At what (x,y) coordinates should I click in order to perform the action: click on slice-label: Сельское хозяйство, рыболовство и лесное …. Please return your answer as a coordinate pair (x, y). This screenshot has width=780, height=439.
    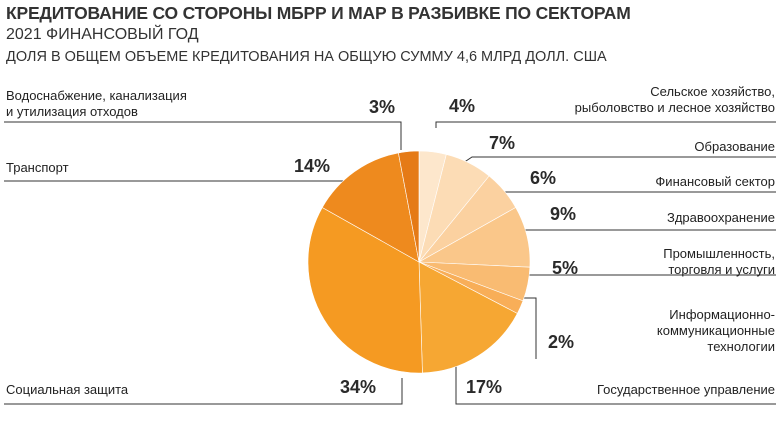
    Looking at the image, I should click on (674, 99).